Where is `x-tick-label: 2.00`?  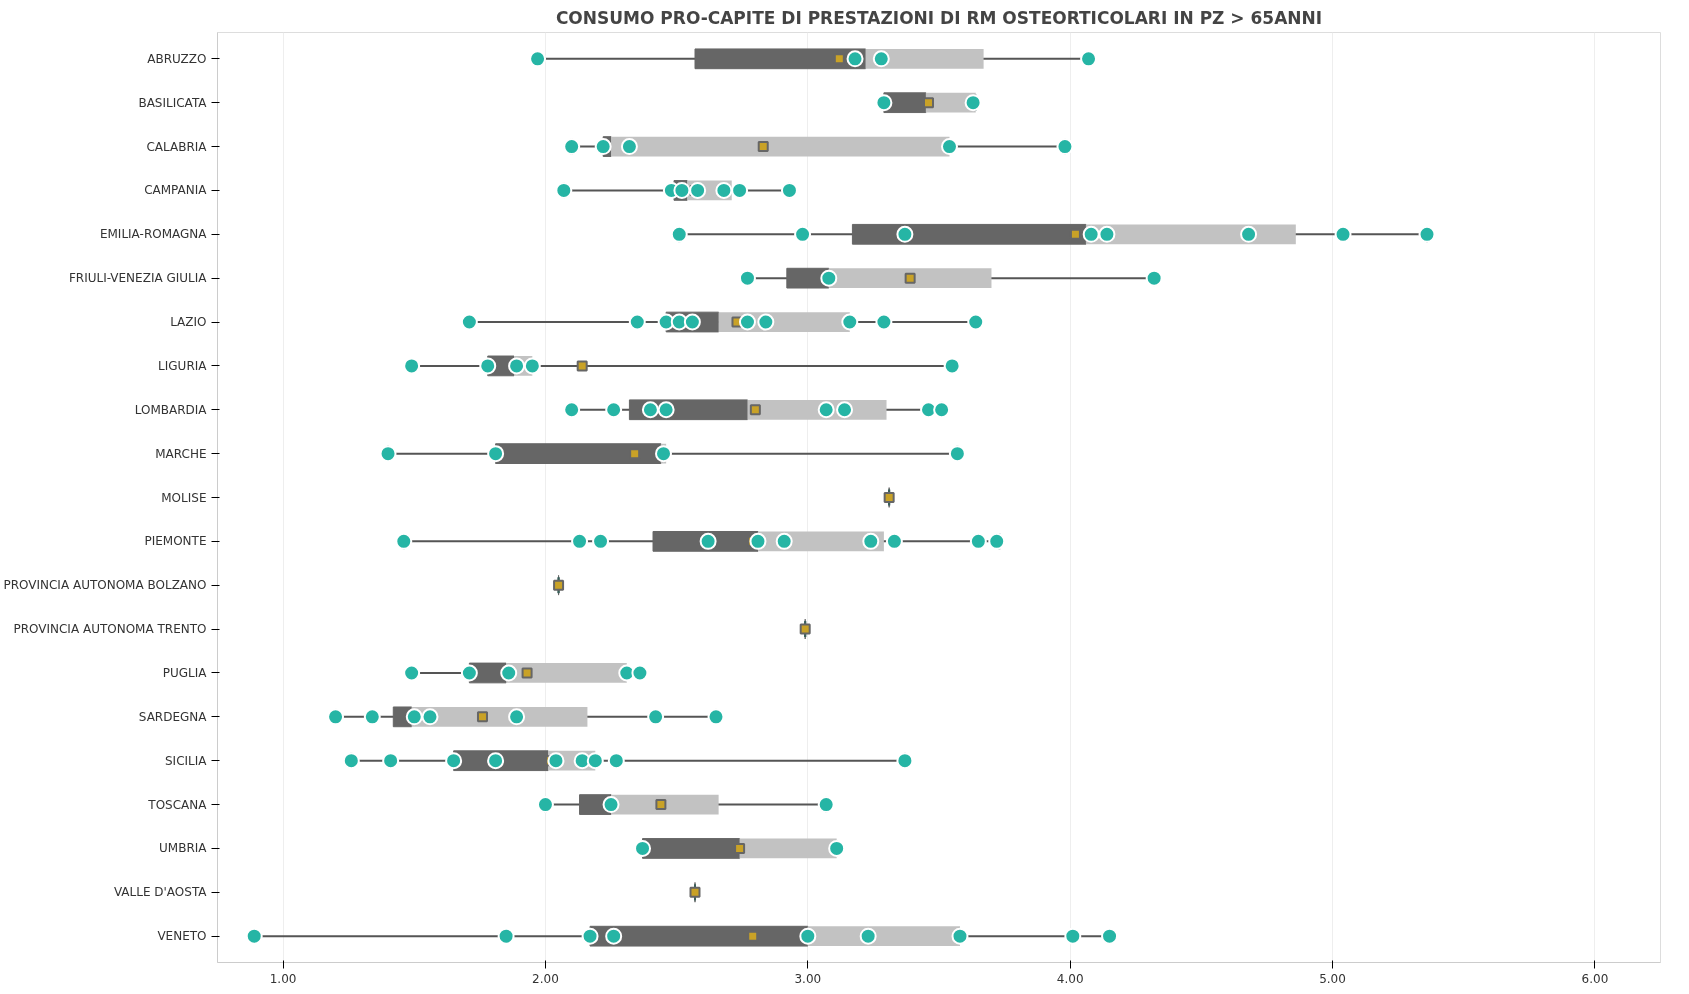
x-tick-label: 2.00 is located at coordinates (545, 978).